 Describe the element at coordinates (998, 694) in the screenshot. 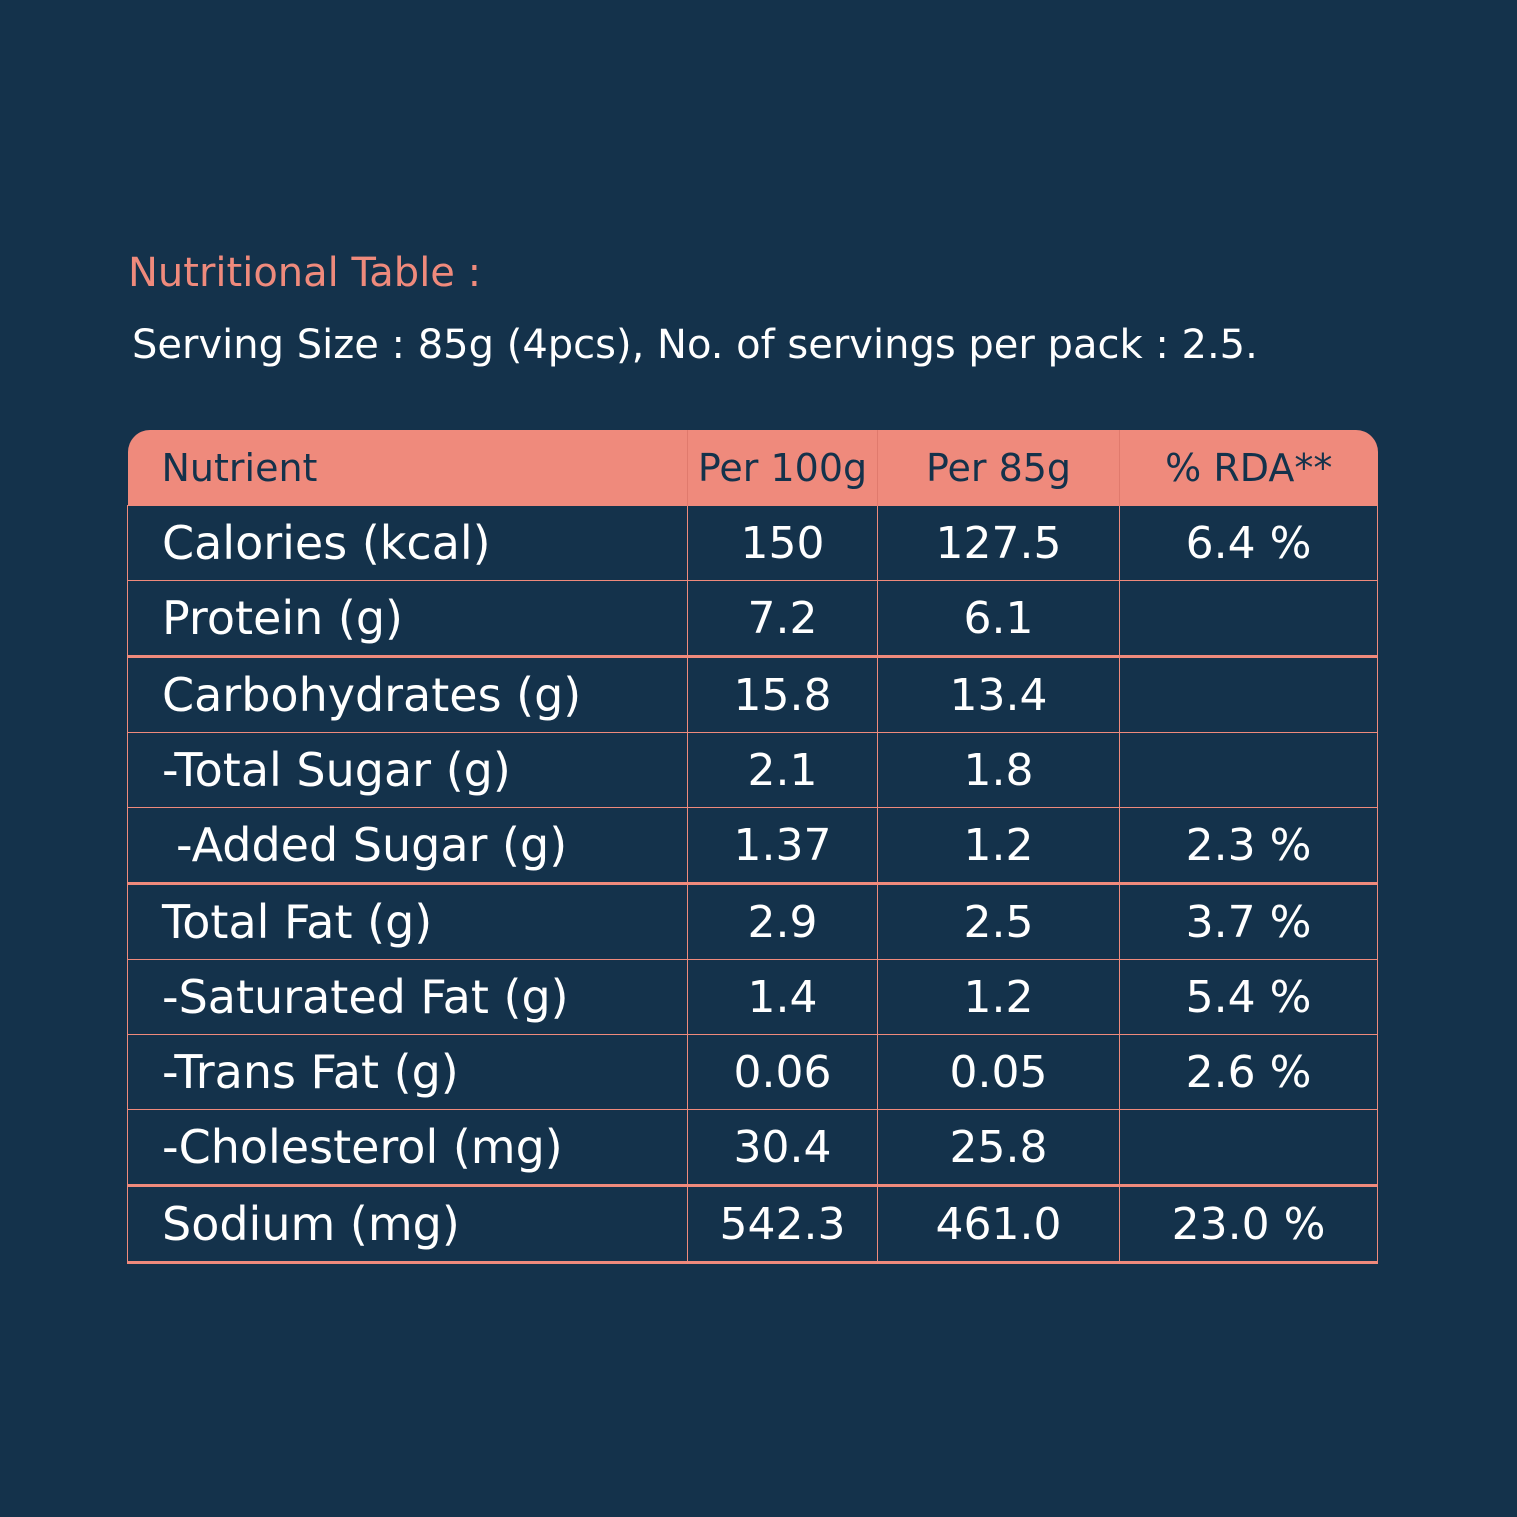

I see `per-85g-value: 13.4` at that location.